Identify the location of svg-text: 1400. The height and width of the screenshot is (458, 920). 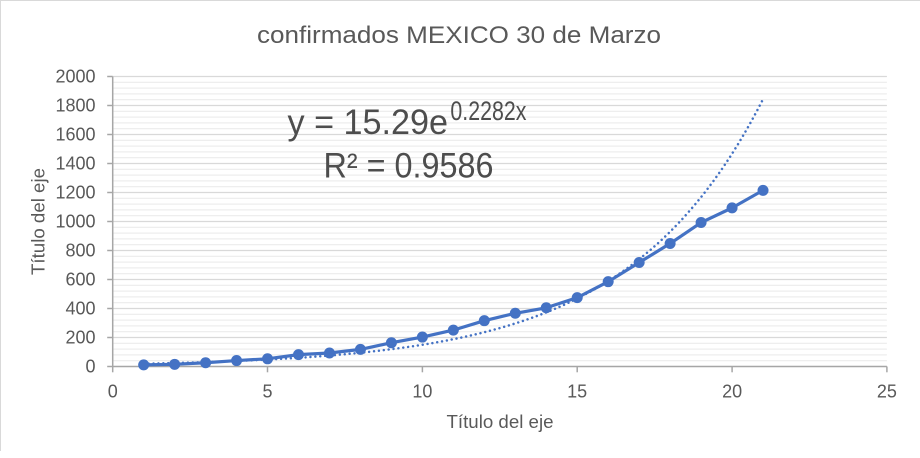
(75, 164).